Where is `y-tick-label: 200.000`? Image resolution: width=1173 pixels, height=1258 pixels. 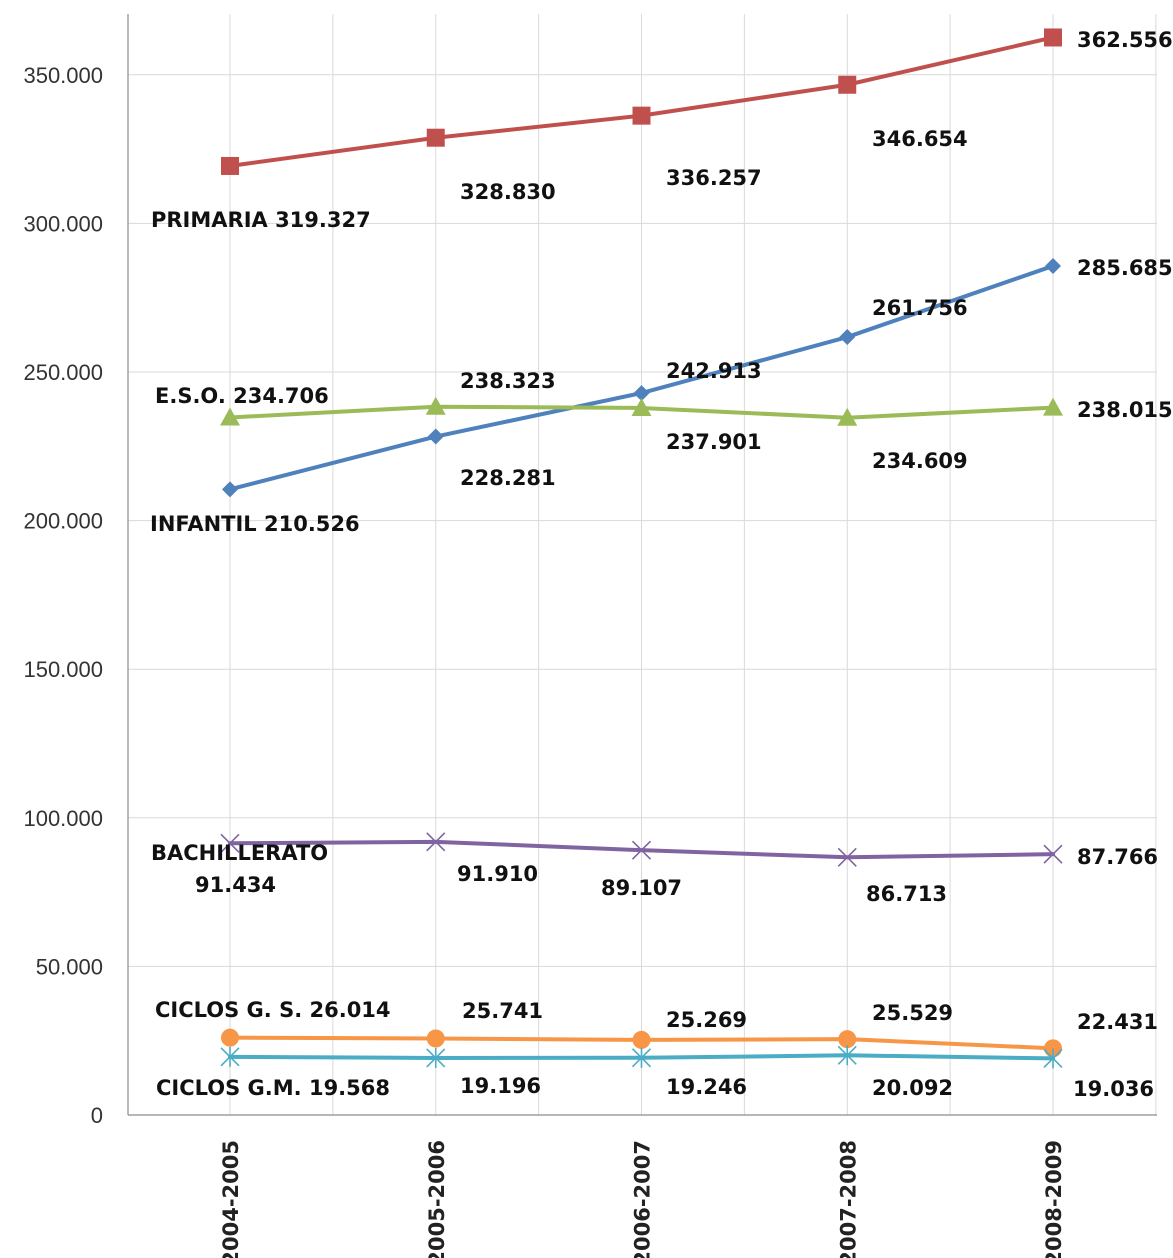 y-tick-label: 200.000 is located at coordinates (63, 521).